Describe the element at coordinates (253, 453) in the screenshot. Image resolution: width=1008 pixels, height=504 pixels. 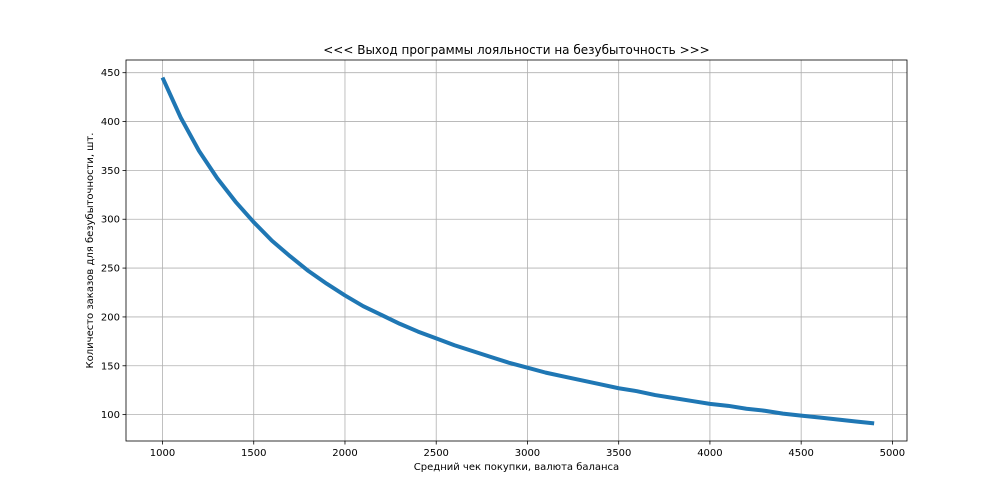
I see `x-tick-label: 1500` at that location.